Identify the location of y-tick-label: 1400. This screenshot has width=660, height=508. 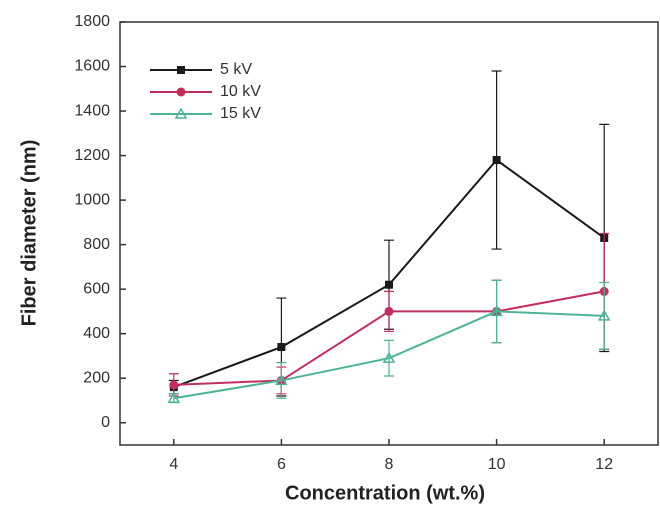
(92, 110).